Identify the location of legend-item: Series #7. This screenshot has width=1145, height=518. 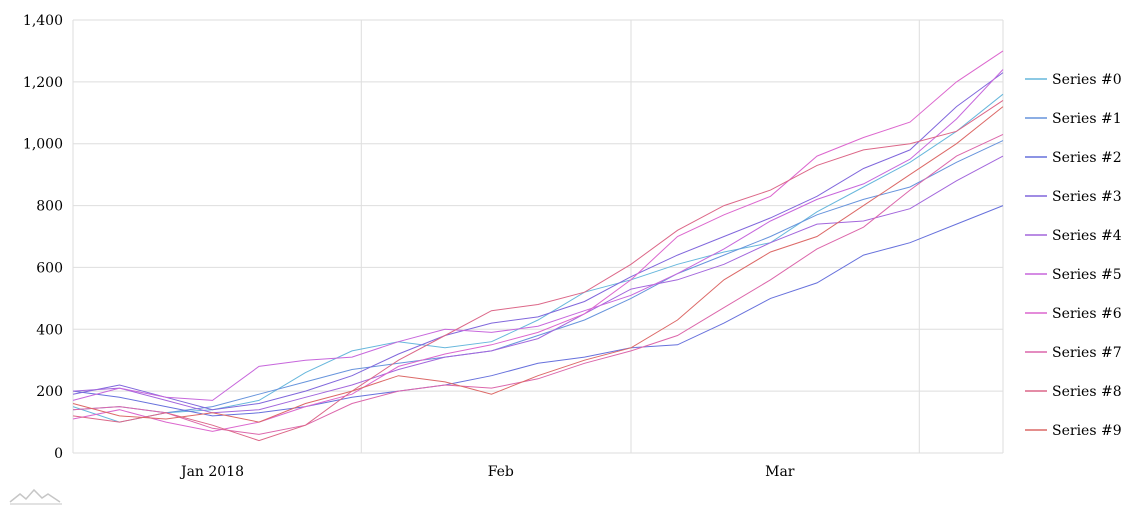
(1073, 353).